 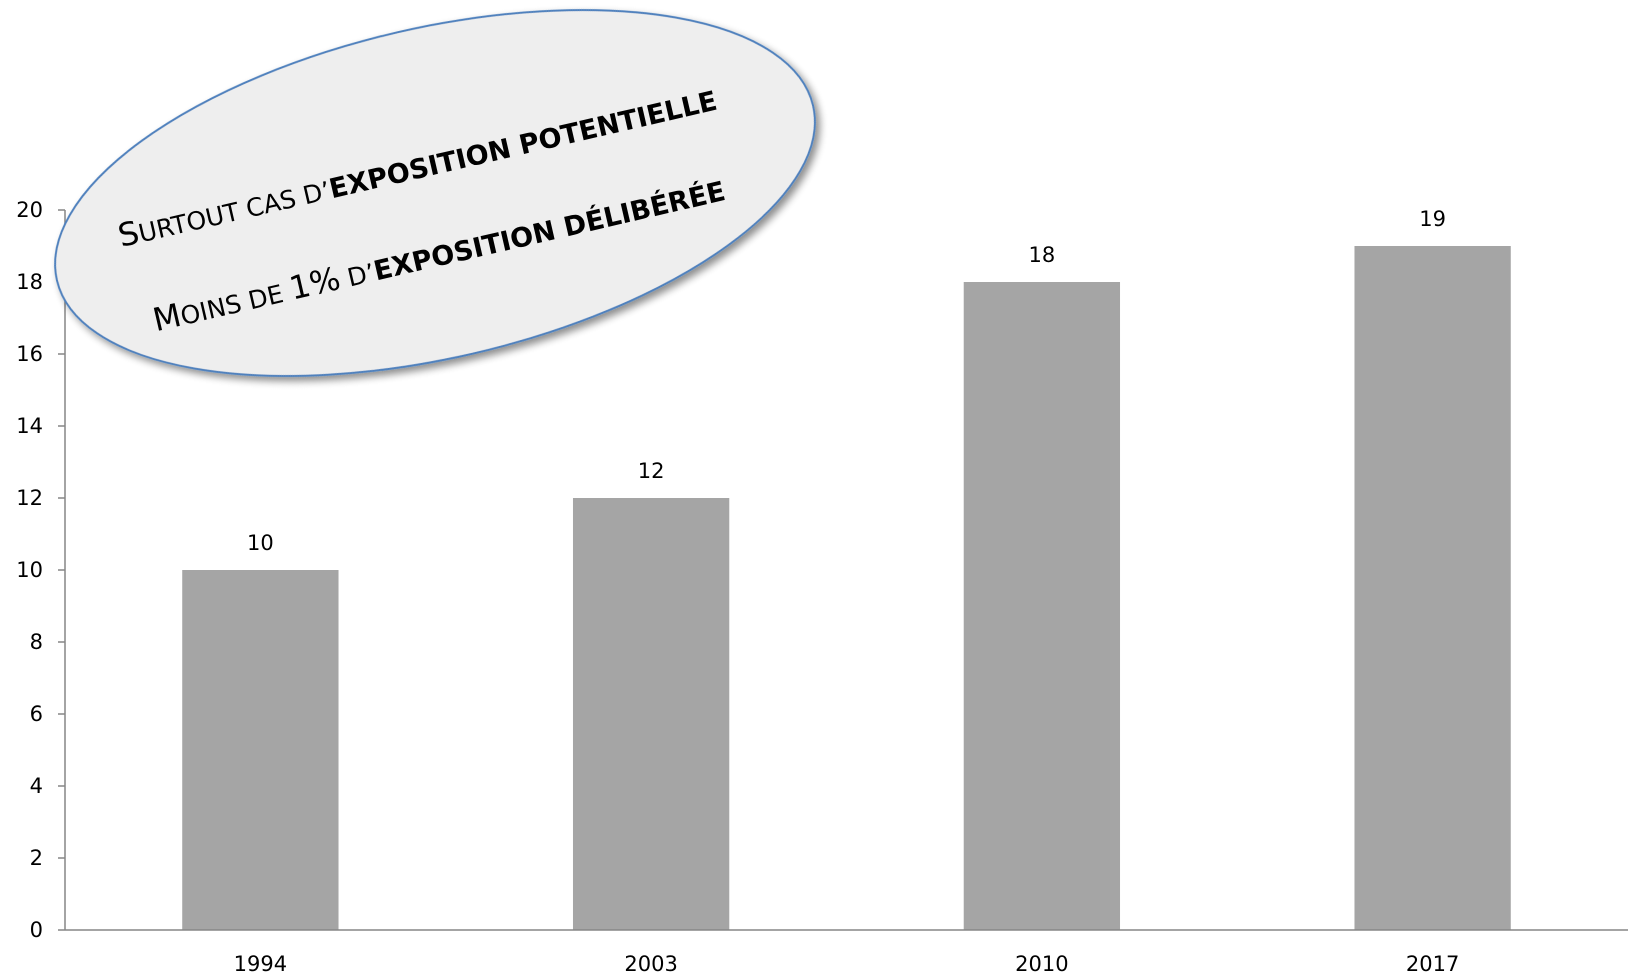 I want to click on bar-2017, so click(x=1432, y=588).